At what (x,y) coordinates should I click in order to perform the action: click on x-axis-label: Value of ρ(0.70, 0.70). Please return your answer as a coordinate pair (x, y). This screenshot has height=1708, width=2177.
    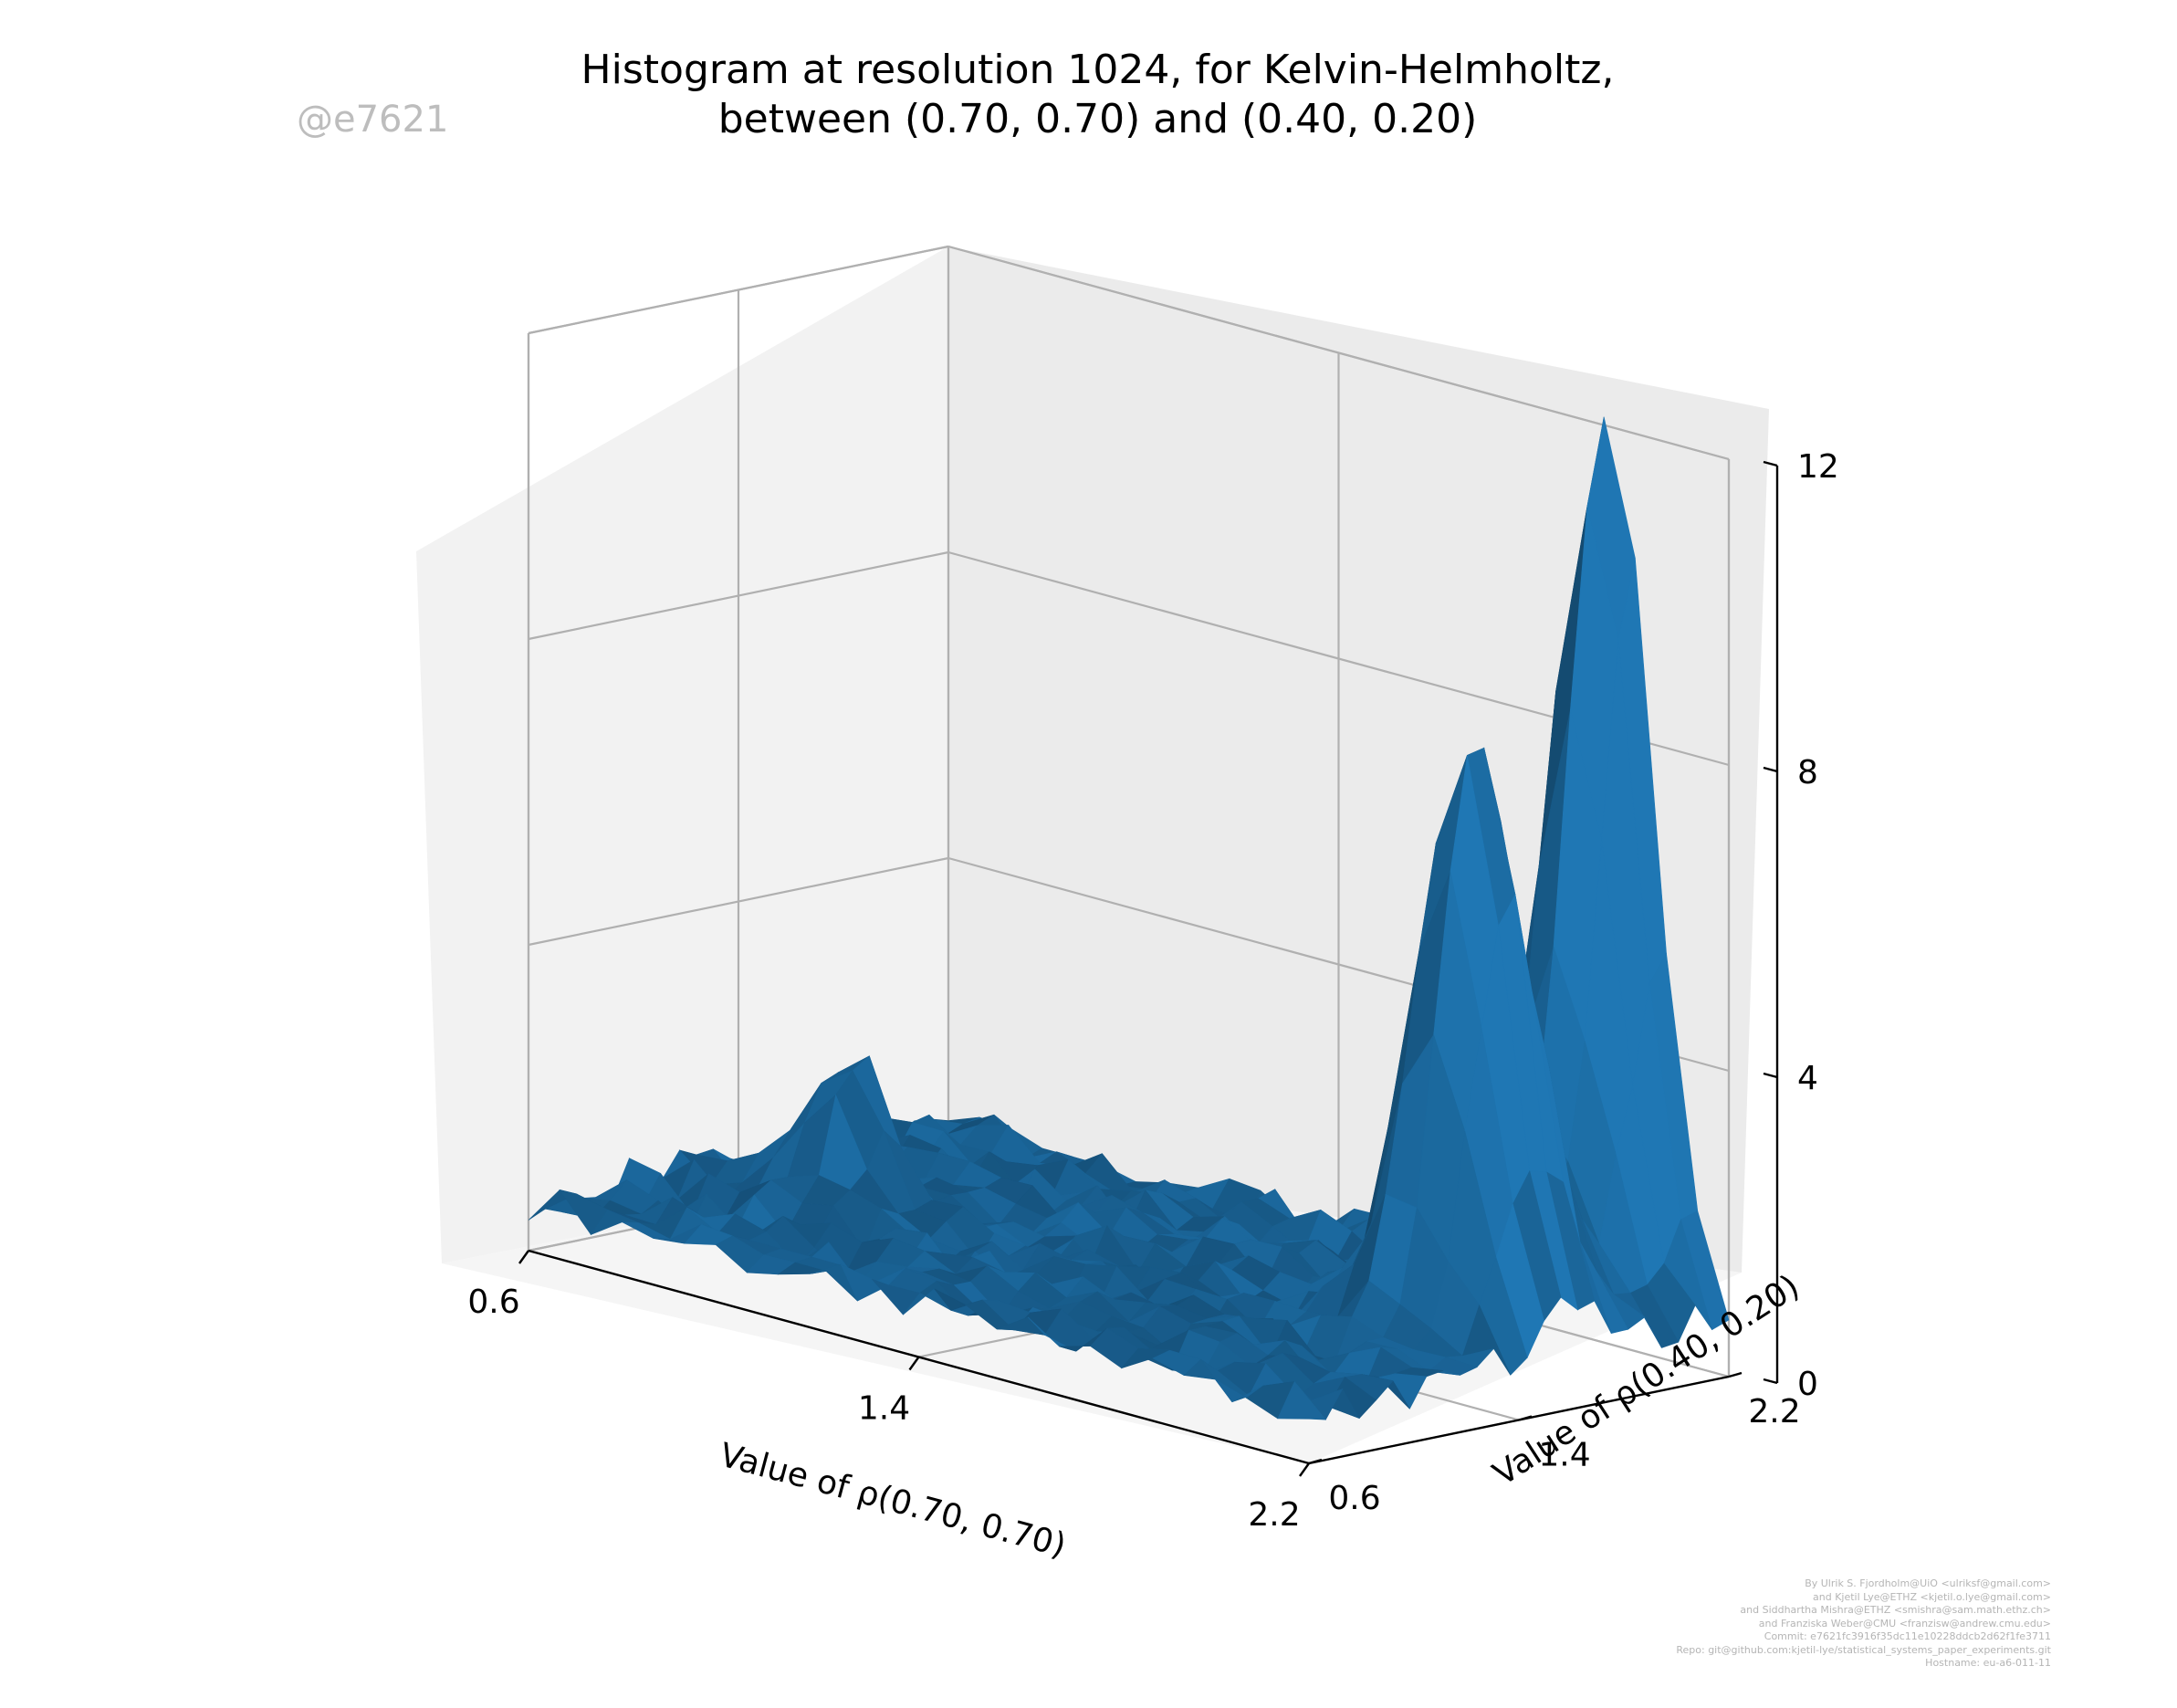
    Looking at the image, I should click on (893, 1501).